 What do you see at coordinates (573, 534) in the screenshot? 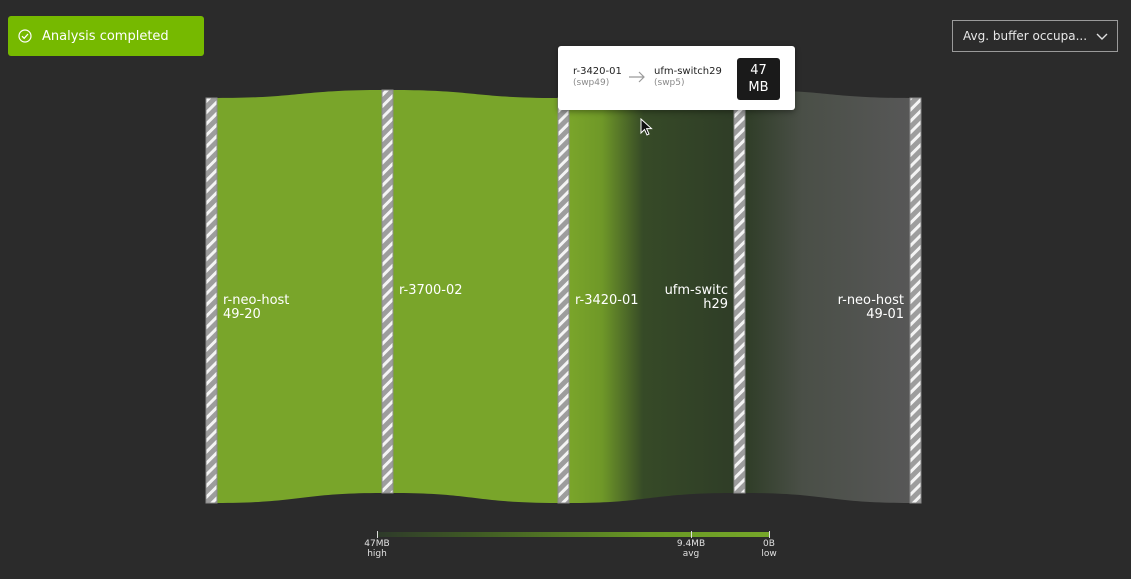
I see `buffer-legend-gradient` at bounding box center [573, 534].